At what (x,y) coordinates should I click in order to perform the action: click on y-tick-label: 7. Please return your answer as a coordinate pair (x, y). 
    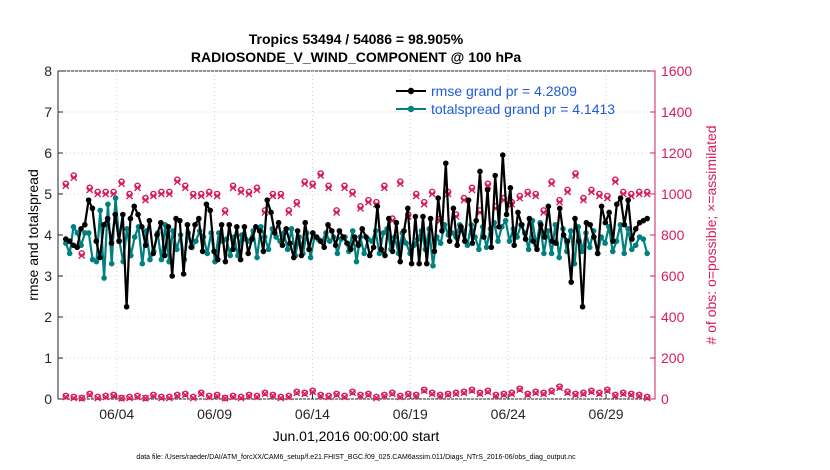
    Looking at the image, I should click on (48, 112).